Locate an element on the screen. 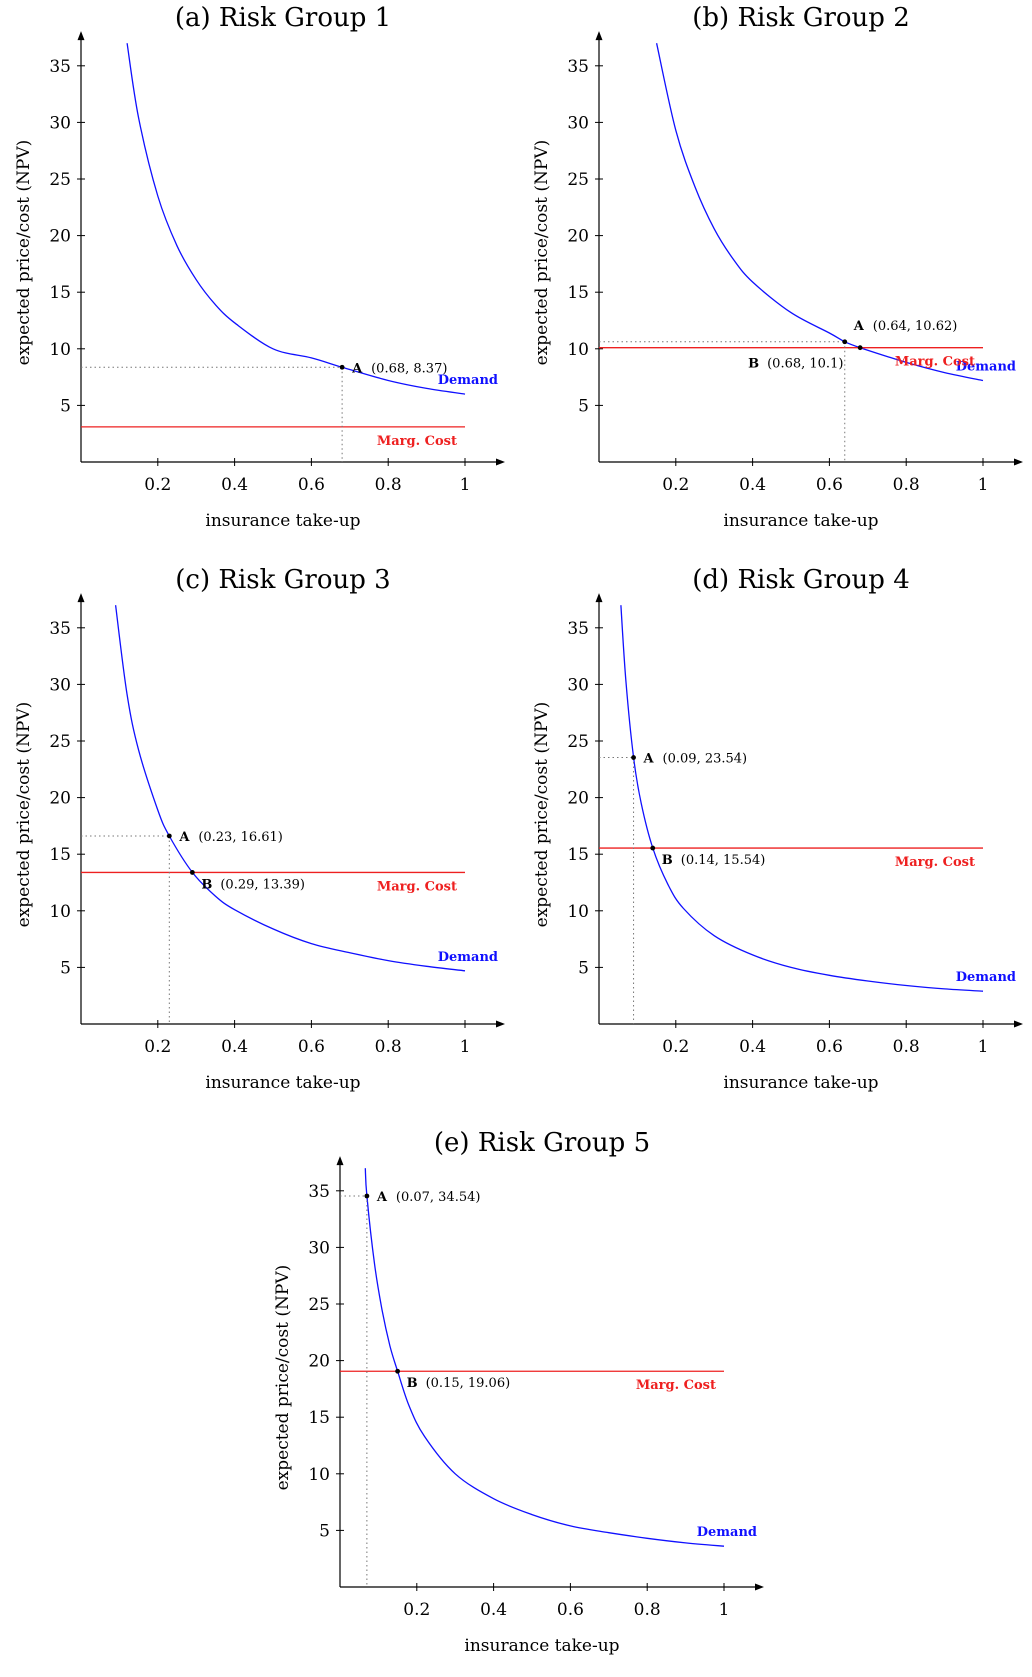 The width and height of the screenshot is (1032, 1677). panel-title: (b) Risk Group 2 is located at coordinates (801, 18).